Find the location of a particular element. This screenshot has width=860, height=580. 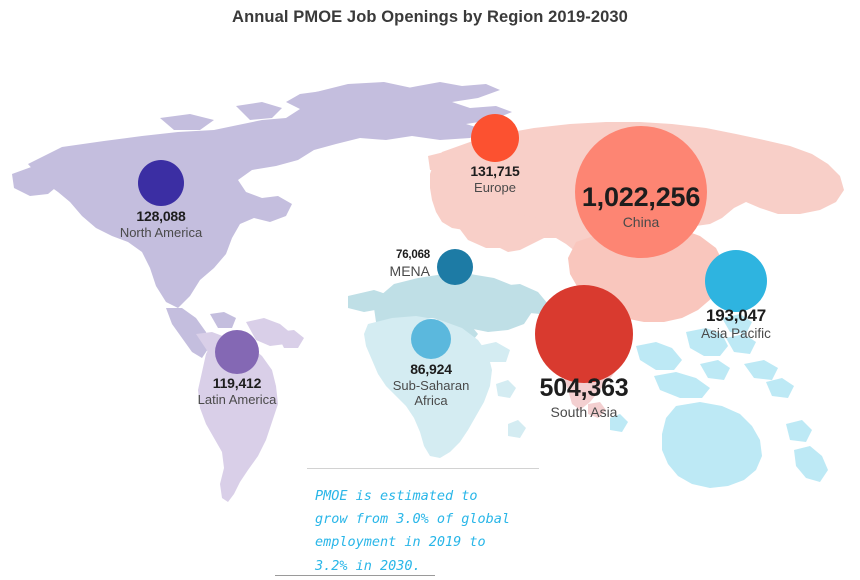

map-region-arctic is located at coordinates (294, 108).